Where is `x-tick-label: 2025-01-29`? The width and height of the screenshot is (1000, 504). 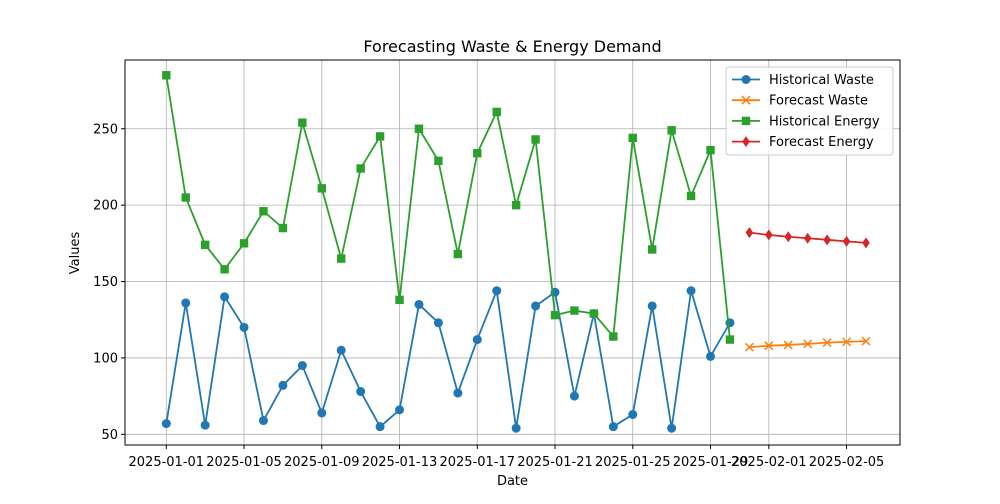 x-tick-label: 2025-01-29 is located at coordinates (711, 462).